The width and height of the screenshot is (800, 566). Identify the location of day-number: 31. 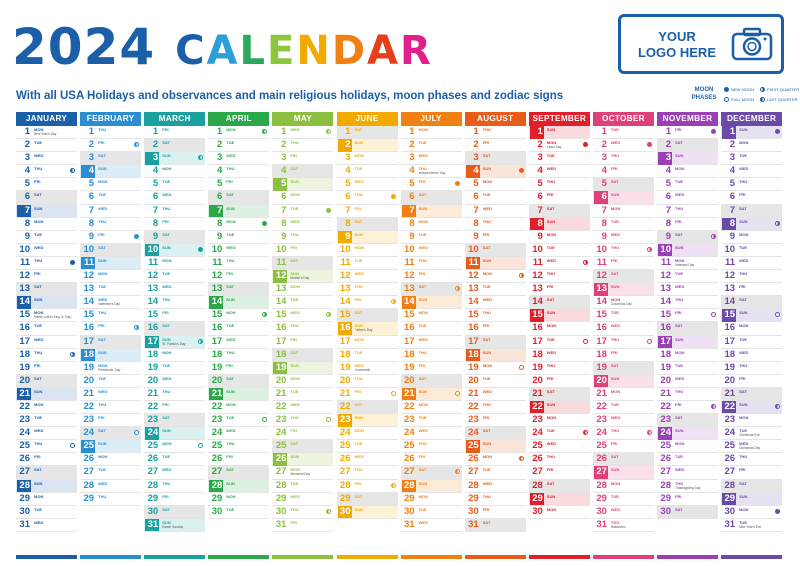
(152, 525).